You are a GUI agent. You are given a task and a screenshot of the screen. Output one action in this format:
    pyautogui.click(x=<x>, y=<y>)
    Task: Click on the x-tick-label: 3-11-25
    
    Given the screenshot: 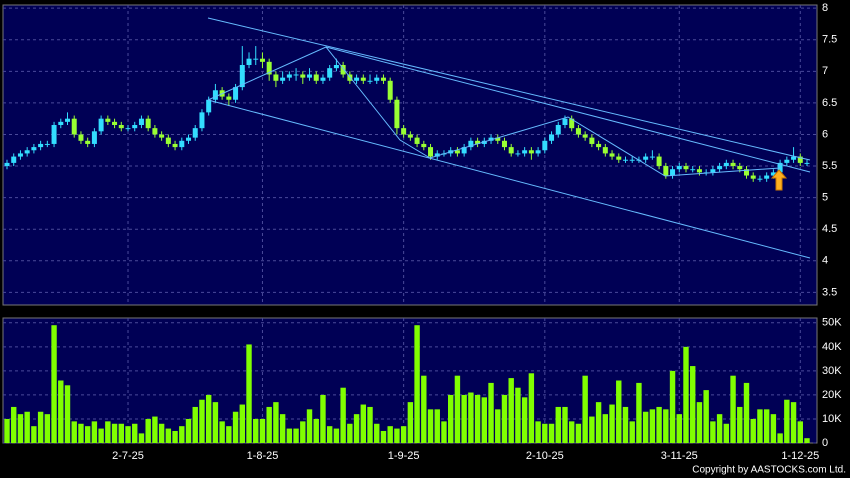 What is the action you would take?
    pyautogui.click(x=679, y=456)
    